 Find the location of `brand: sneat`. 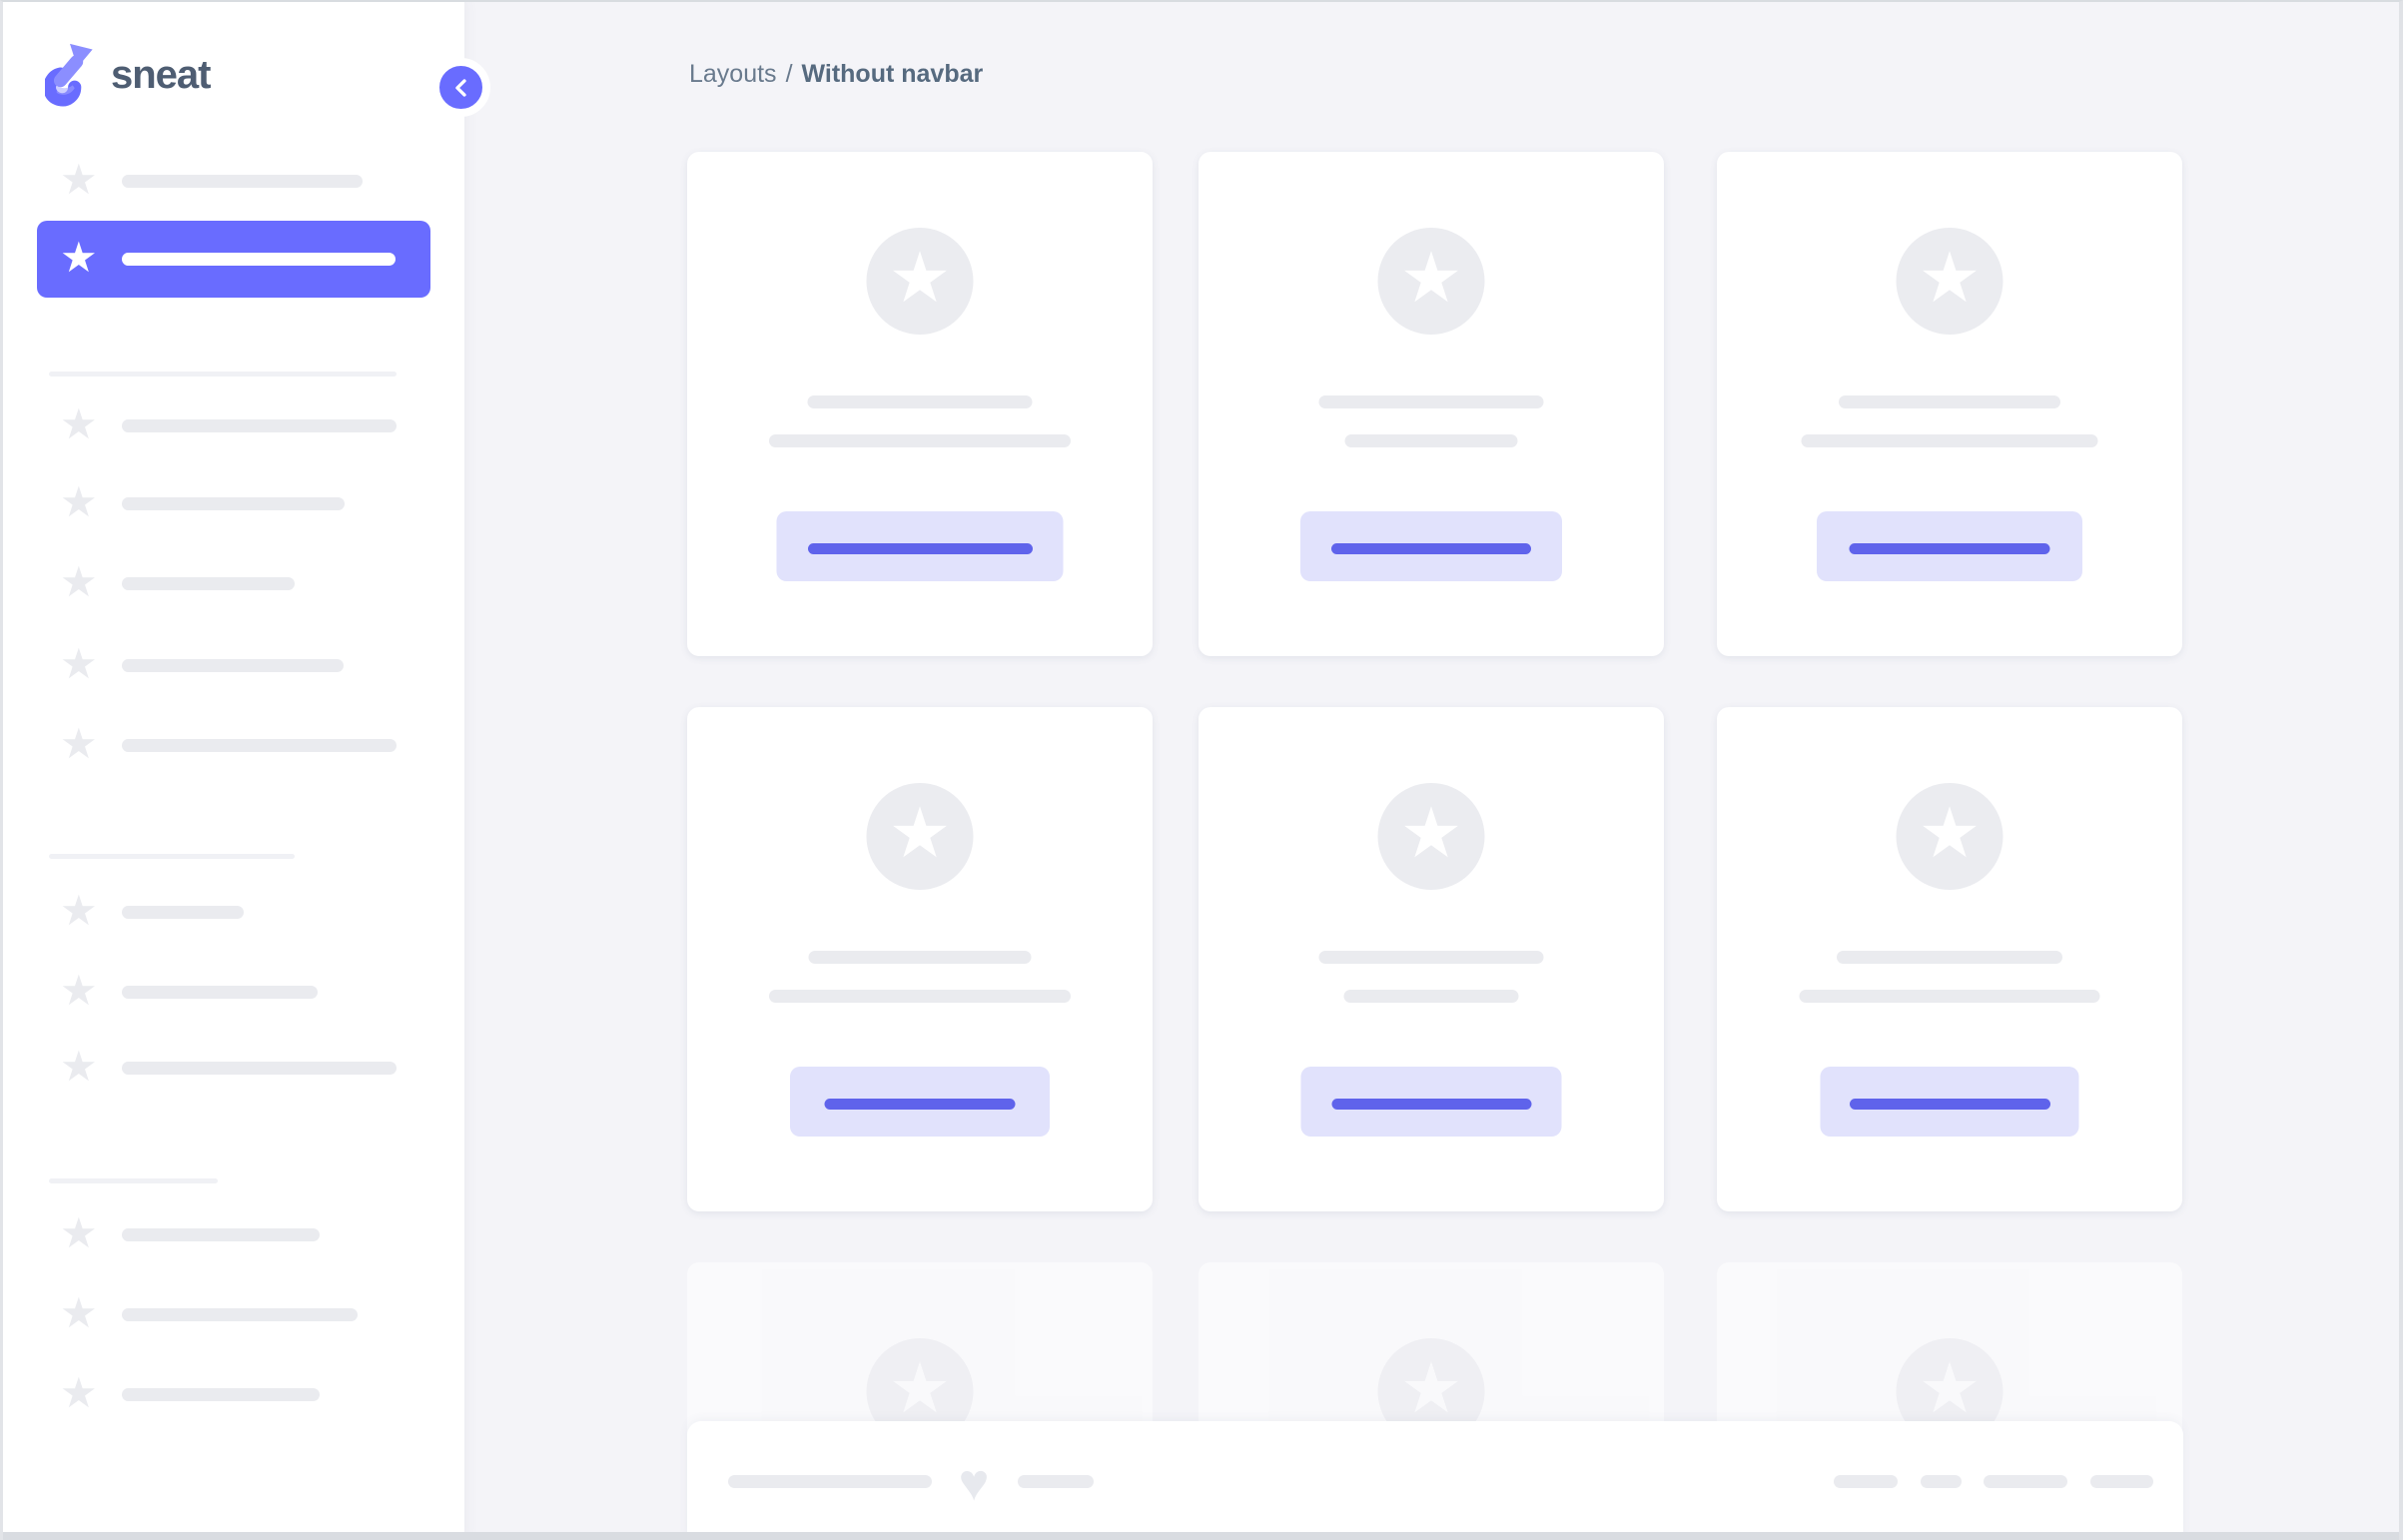

brand: sneat is located at coordinates (128, 75).